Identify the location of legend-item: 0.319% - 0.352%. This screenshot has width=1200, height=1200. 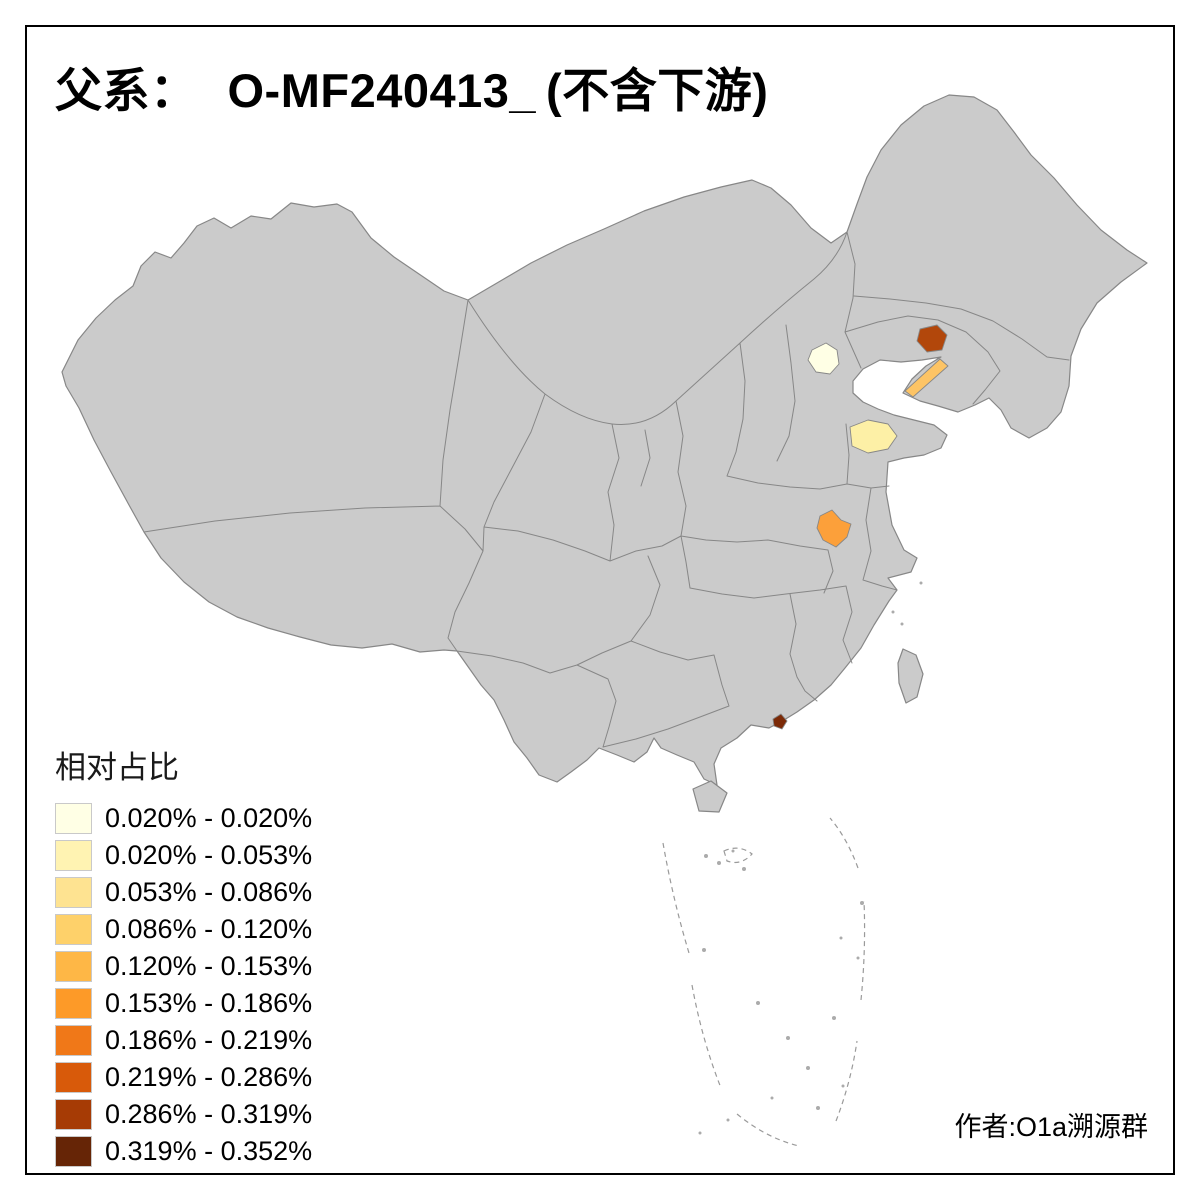
(183, 1151).